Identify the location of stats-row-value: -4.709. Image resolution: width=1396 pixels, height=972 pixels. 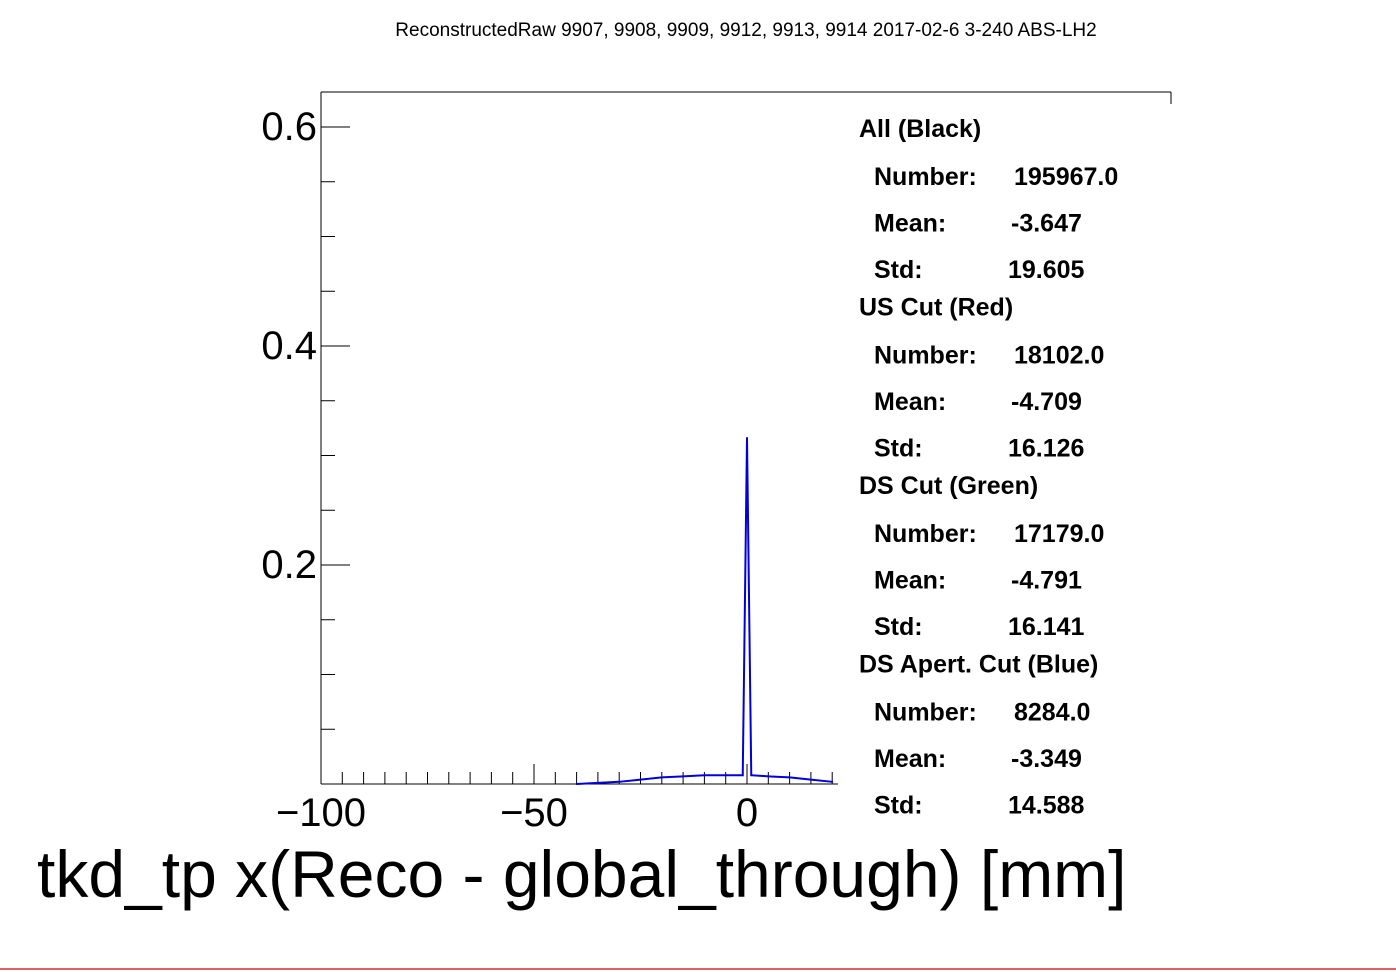
(1046, 402).